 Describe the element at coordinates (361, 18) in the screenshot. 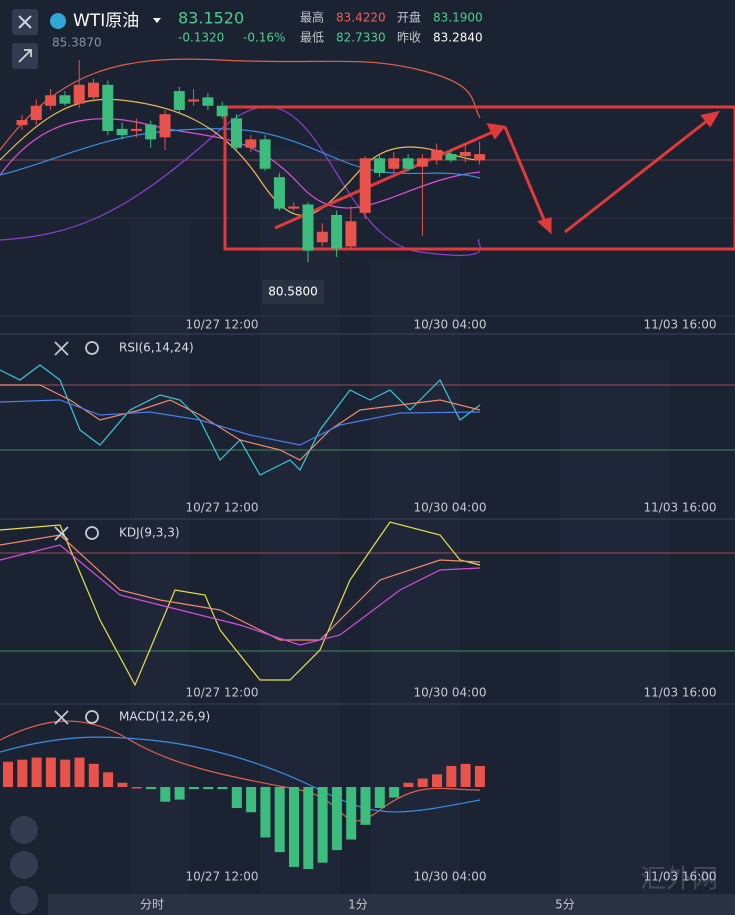

I see `high: 83.4220` at that location.